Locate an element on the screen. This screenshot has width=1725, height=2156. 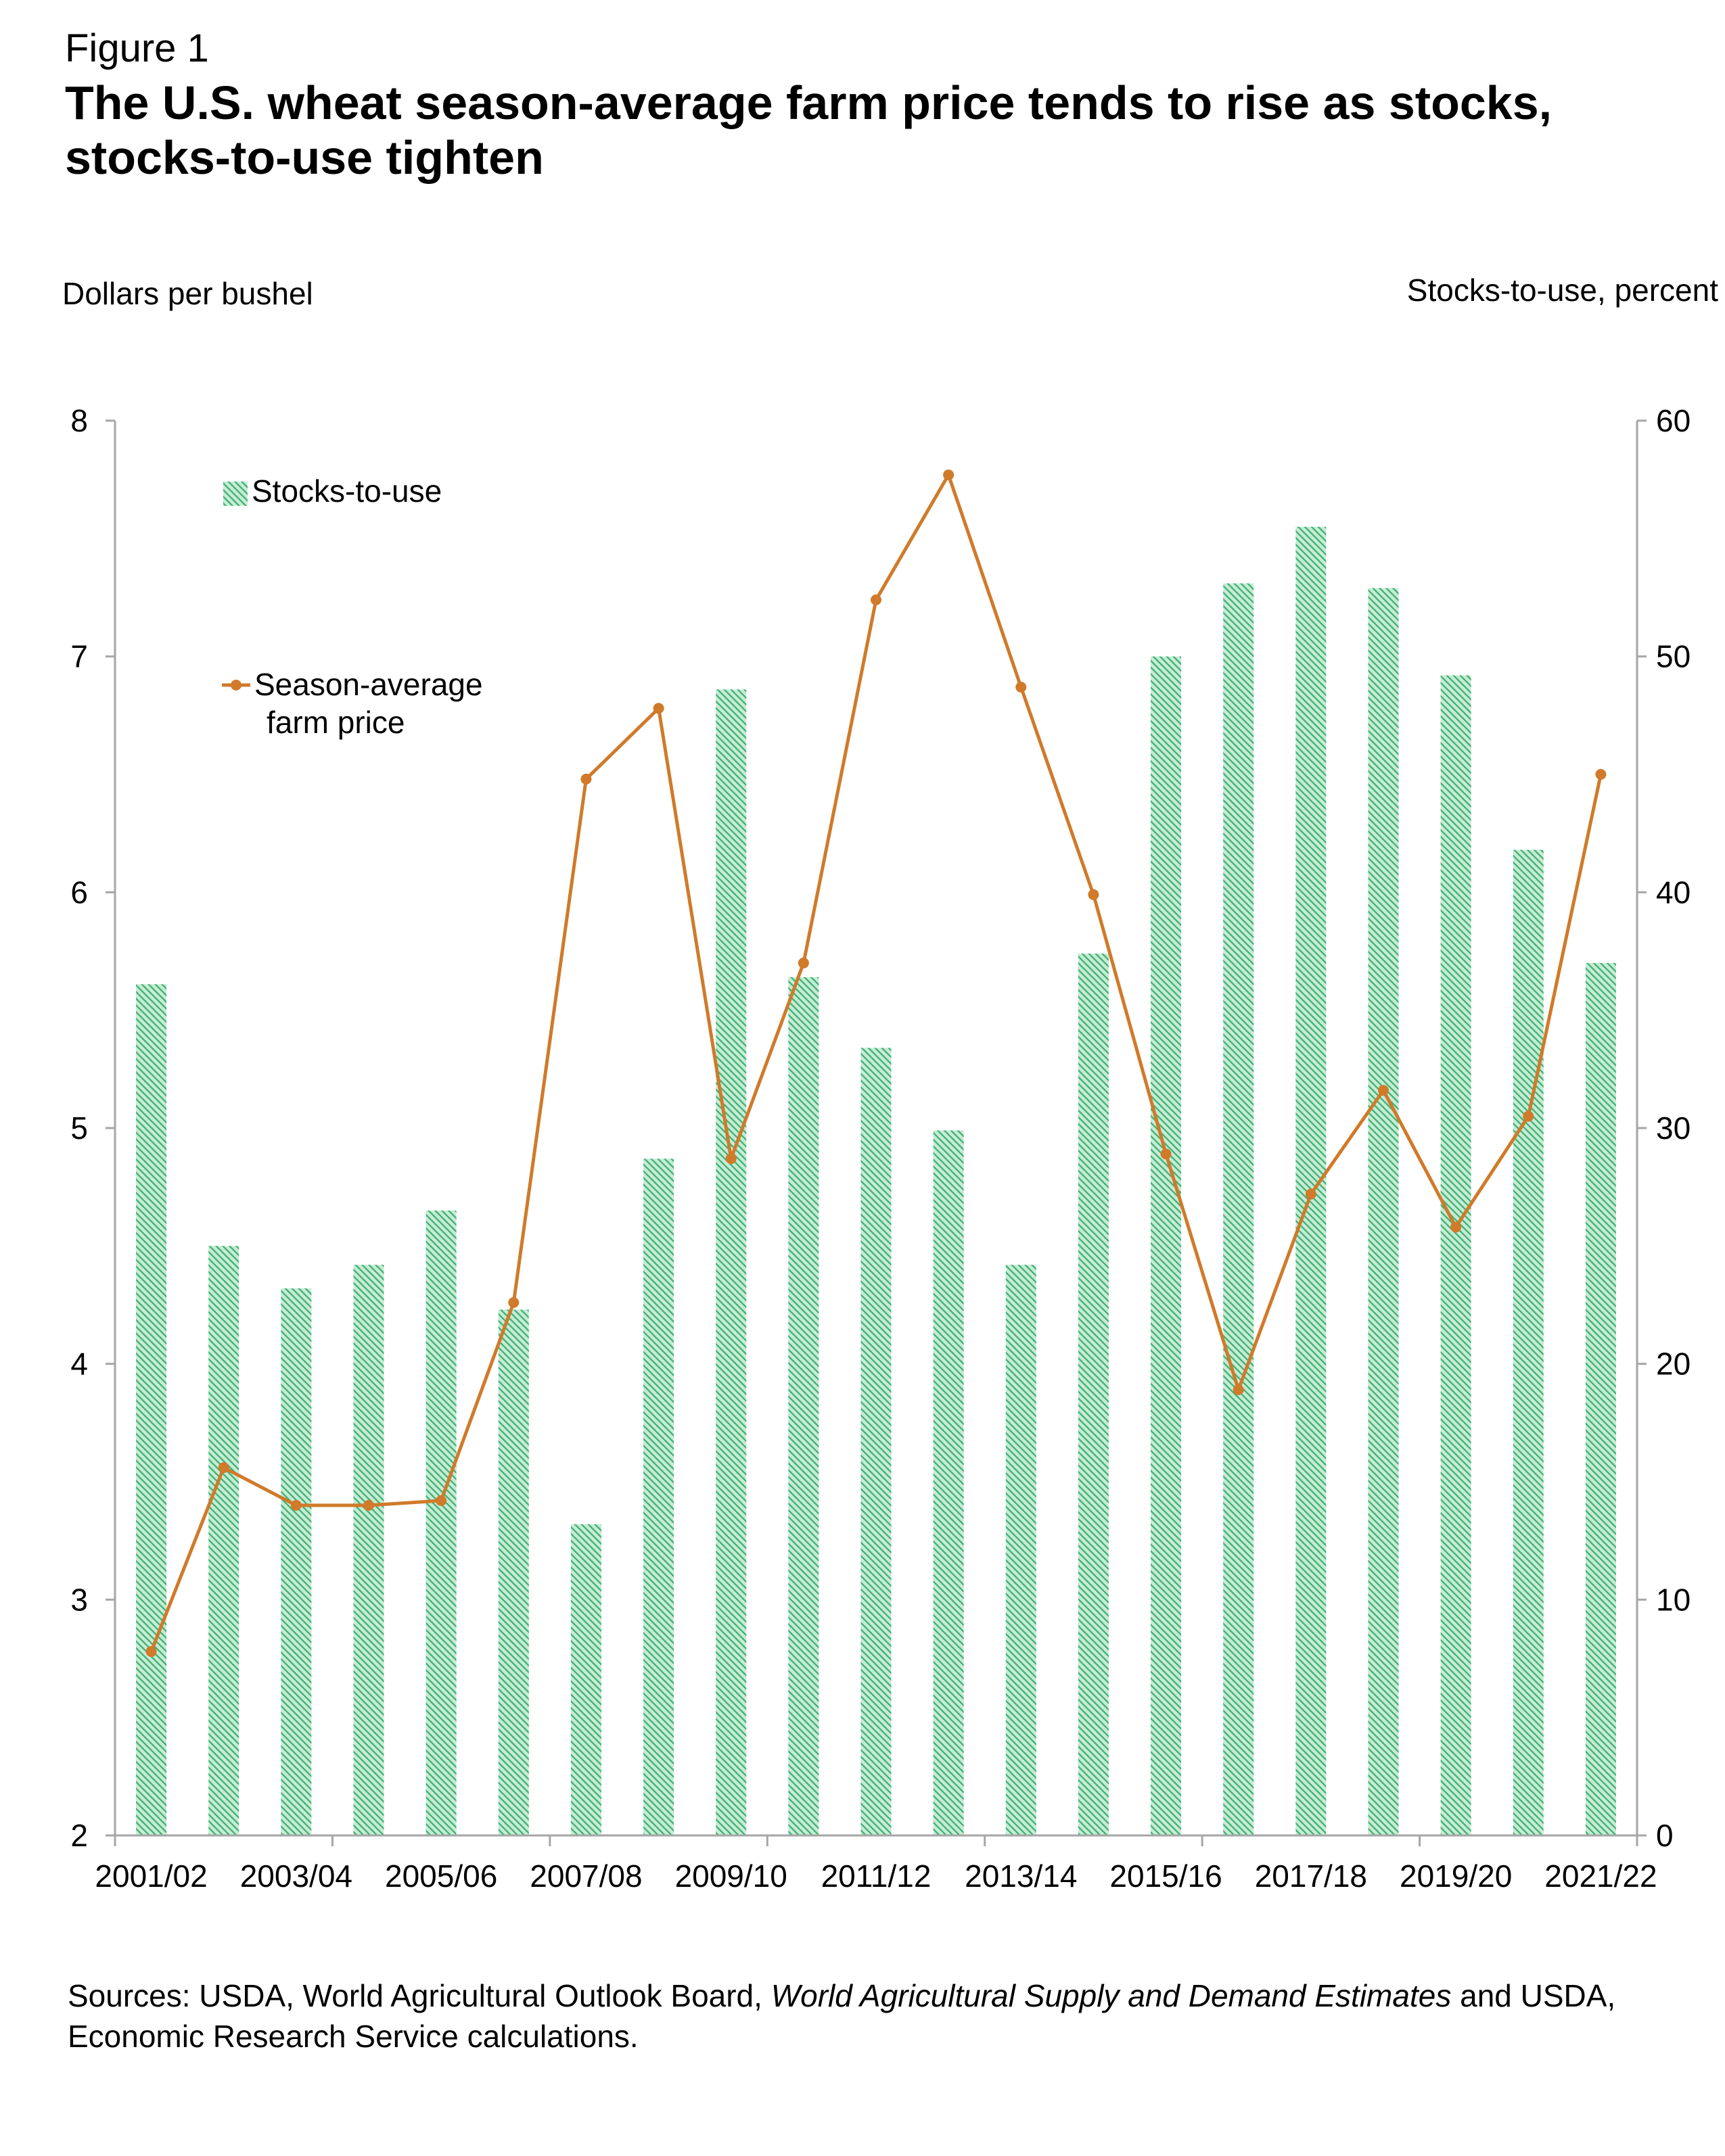
left-tick-label: 8 is located at coordinates (79, 420).